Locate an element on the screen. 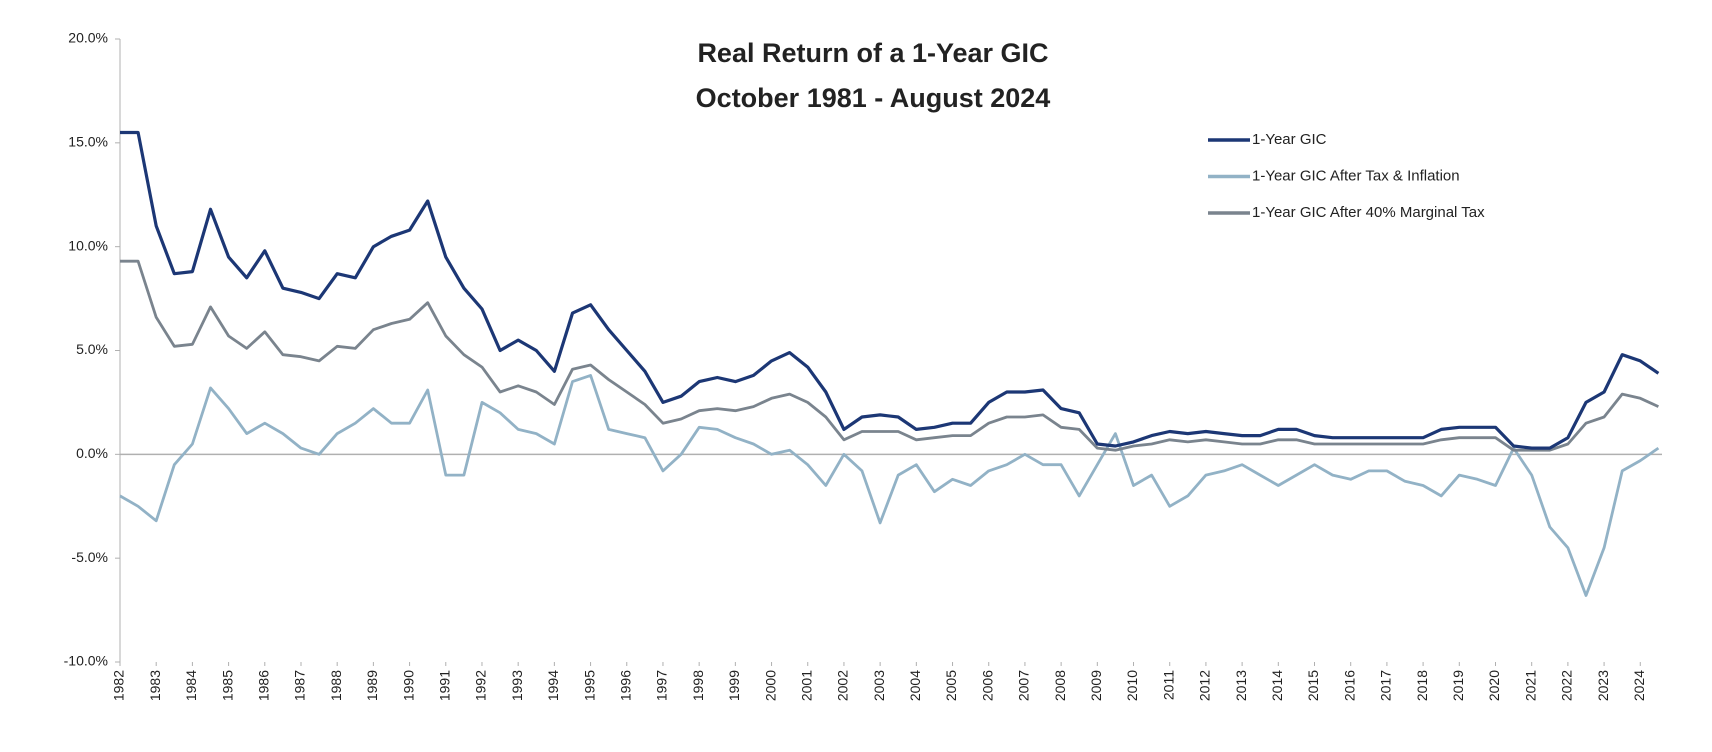  x-tick-label: 2003 is located at coordinates (879, 685).